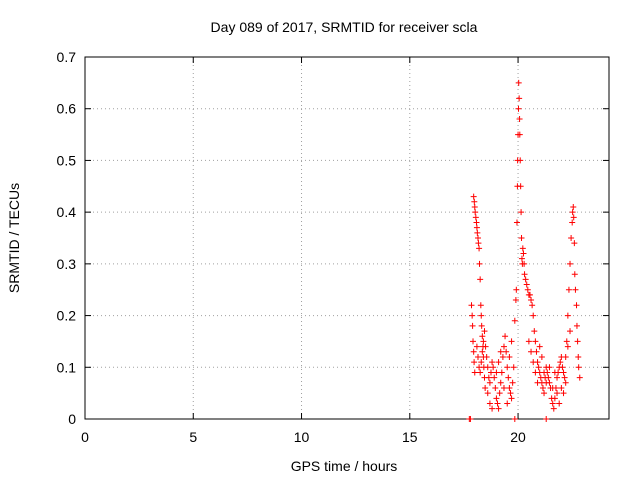 This screenshot has width=640, height=480. I want to click on x-tick-label: 0, so click(85, 437).